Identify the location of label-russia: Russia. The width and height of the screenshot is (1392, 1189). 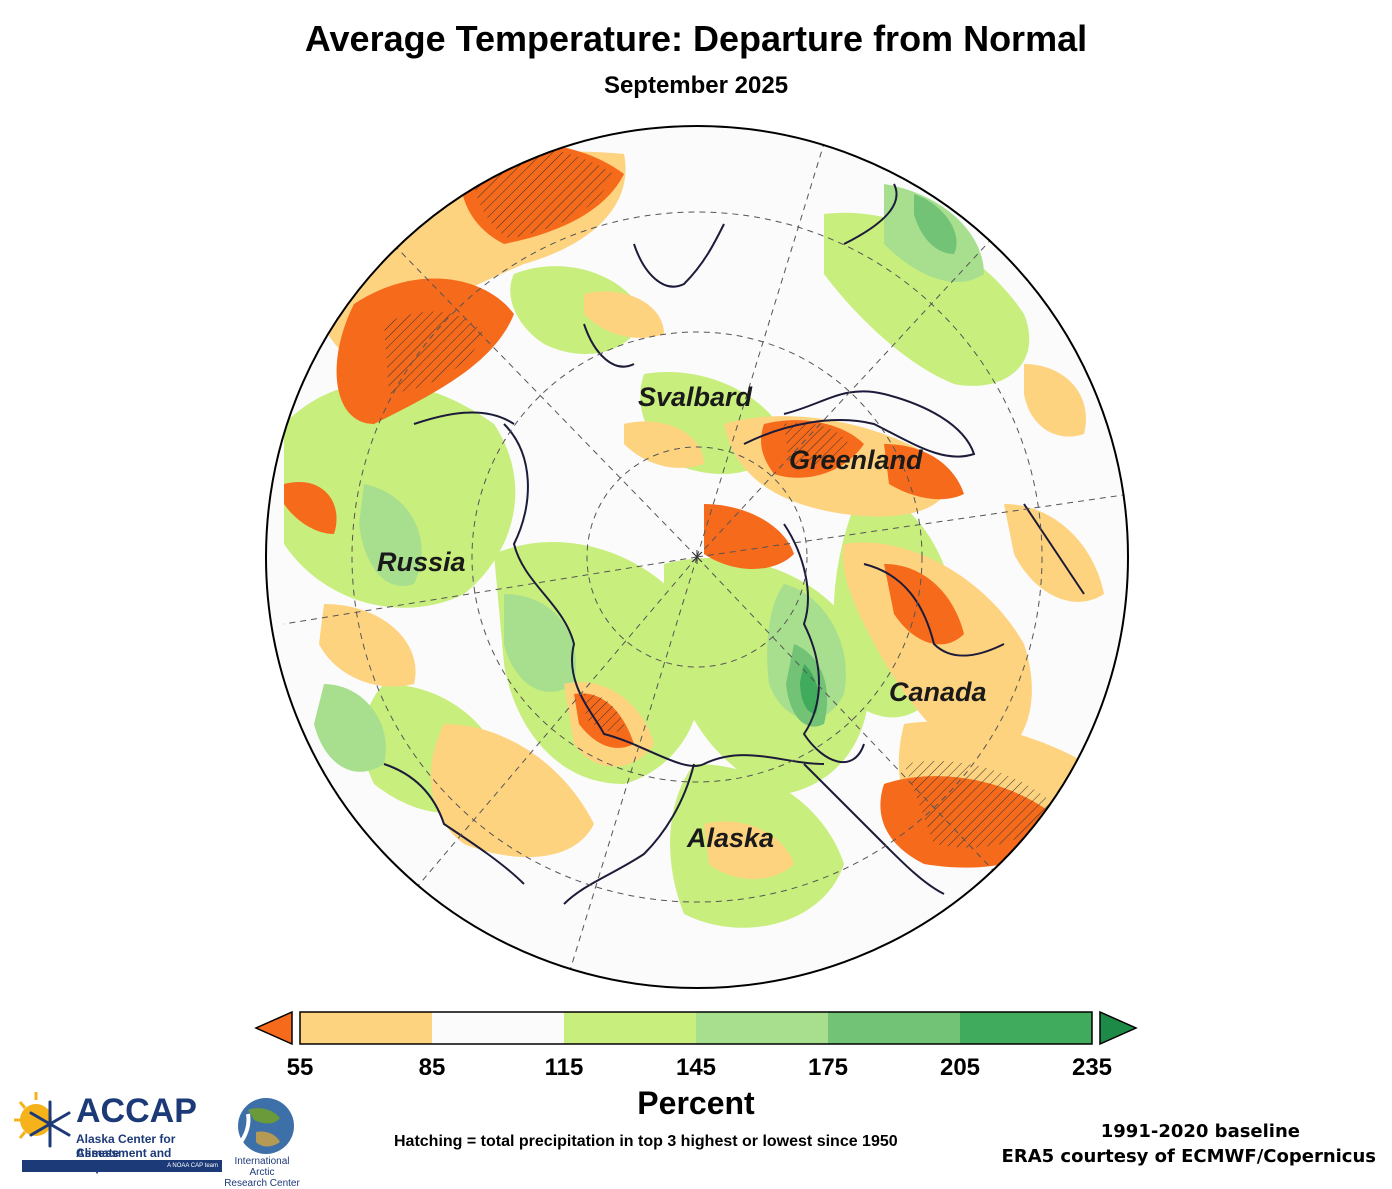
(421, 562).